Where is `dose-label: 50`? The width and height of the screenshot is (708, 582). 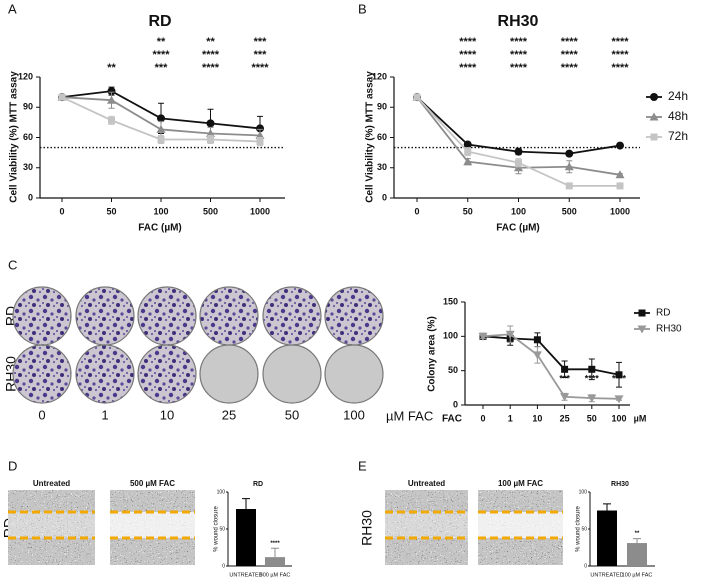 dose-label: 50 is located at coordinates (292, 414).